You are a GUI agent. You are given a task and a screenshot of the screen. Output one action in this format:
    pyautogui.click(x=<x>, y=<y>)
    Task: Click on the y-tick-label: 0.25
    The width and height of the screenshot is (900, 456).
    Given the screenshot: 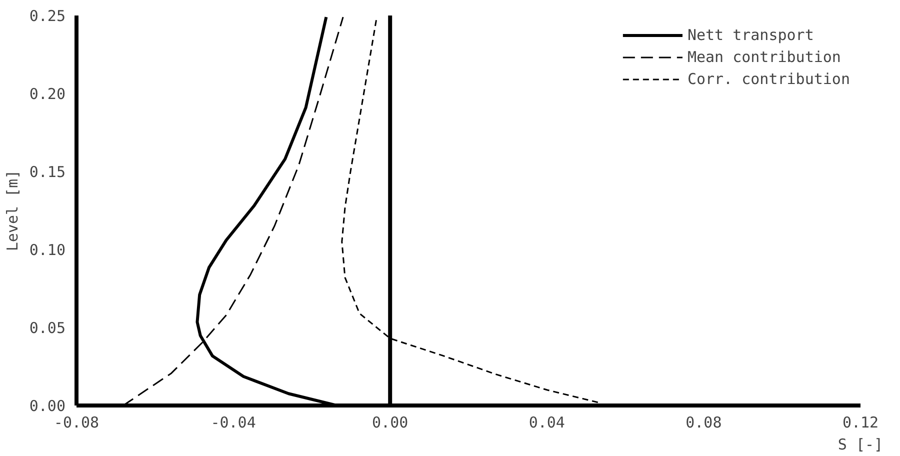 What is the action you would take?
    pyautogui.click(x=47, y=16)
    